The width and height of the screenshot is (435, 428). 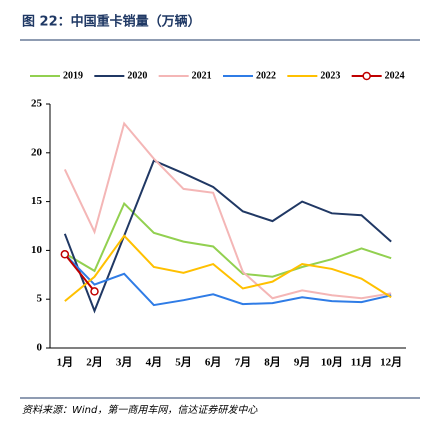 I want to click on x-tick-label: 5月, so click(x=183, y=362).